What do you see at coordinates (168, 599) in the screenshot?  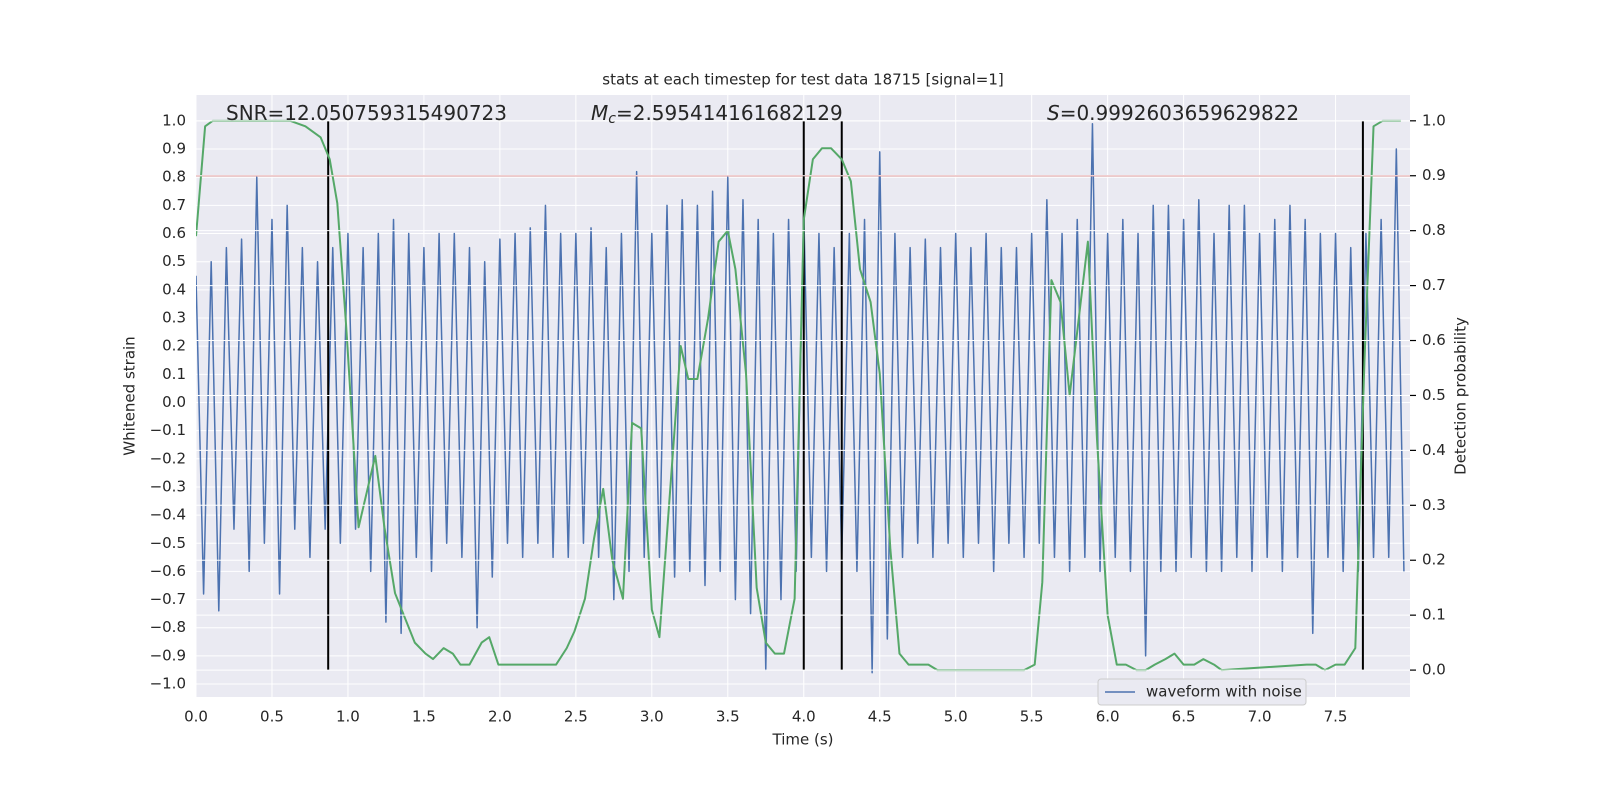 I see `y-tick-label: −0.7` at bounding box center [168, 599].